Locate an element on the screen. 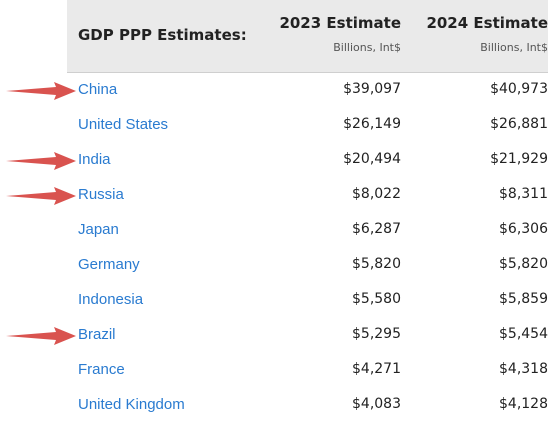 The height and width of the screenshot is (422, 548). value-2024: $26,881 is located at coordinates (519, 124).